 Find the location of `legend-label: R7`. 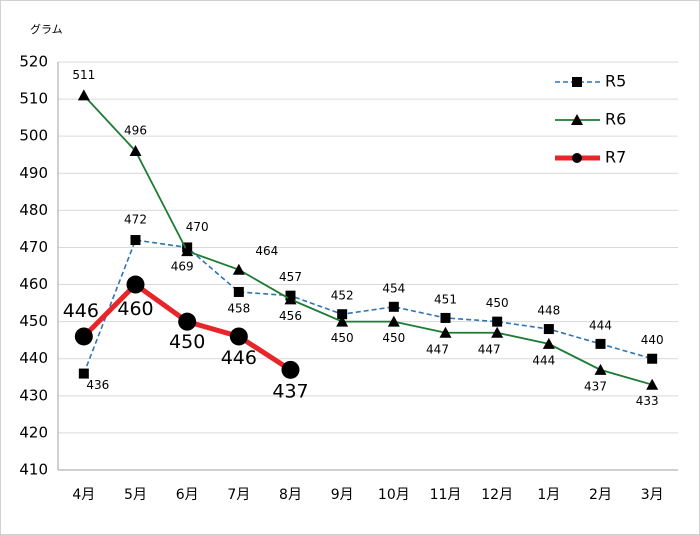

legend-label: R7 is located at coordinates (615, 157).